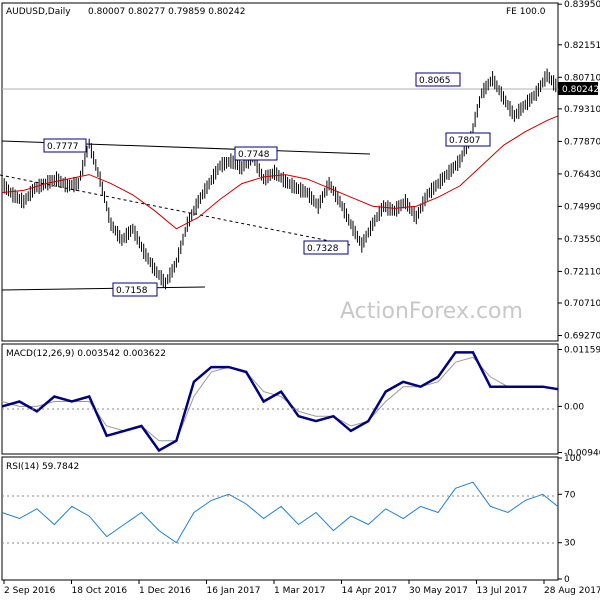  Describe the element at coordinates (103, 288) in the screenshot. I see `support-line` at that location.